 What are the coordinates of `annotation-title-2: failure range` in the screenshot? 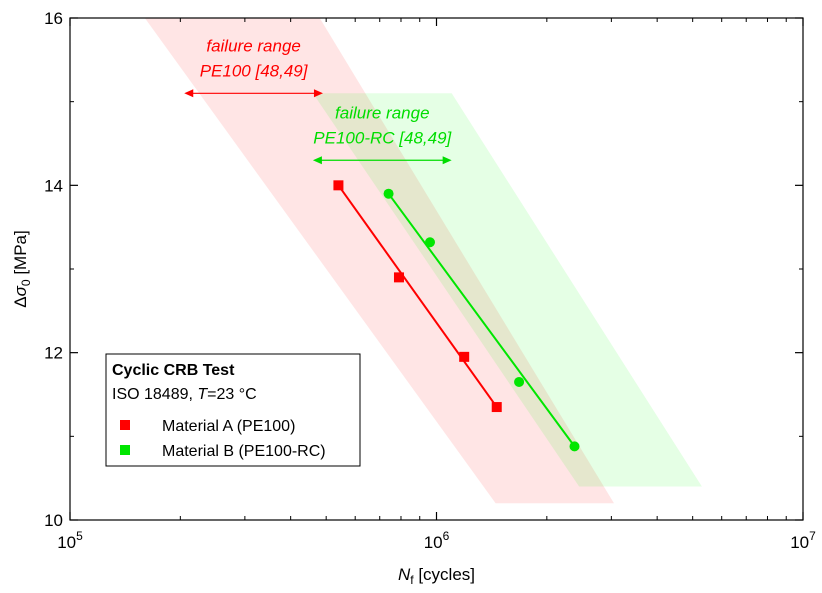 It's located at (382, 112).